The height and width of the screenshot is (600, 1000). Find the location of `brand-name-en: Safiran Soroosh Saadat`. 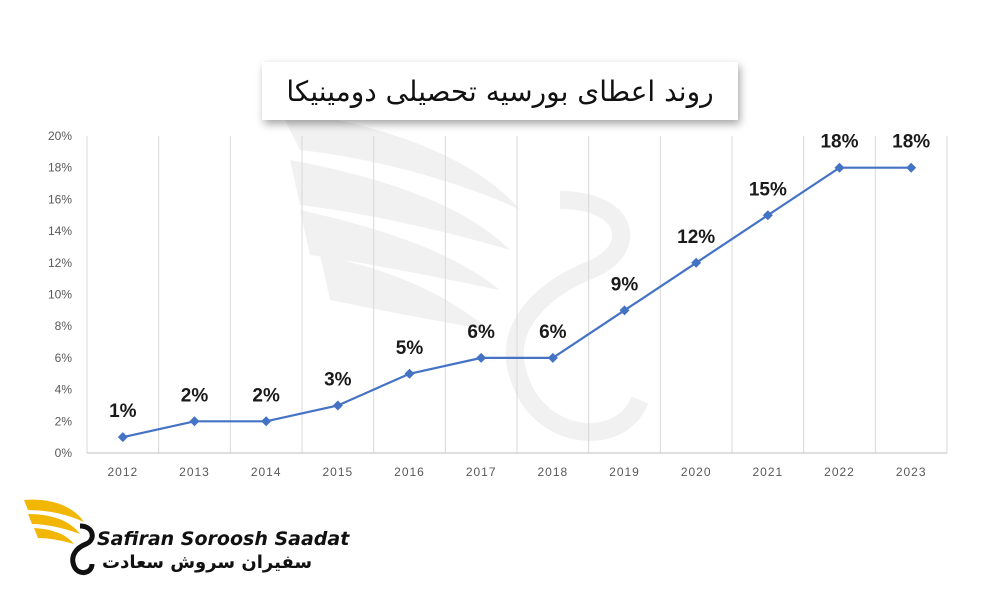

brand-name-en: Safiran Soroosh Saadat is located at coordinates (223, 539).